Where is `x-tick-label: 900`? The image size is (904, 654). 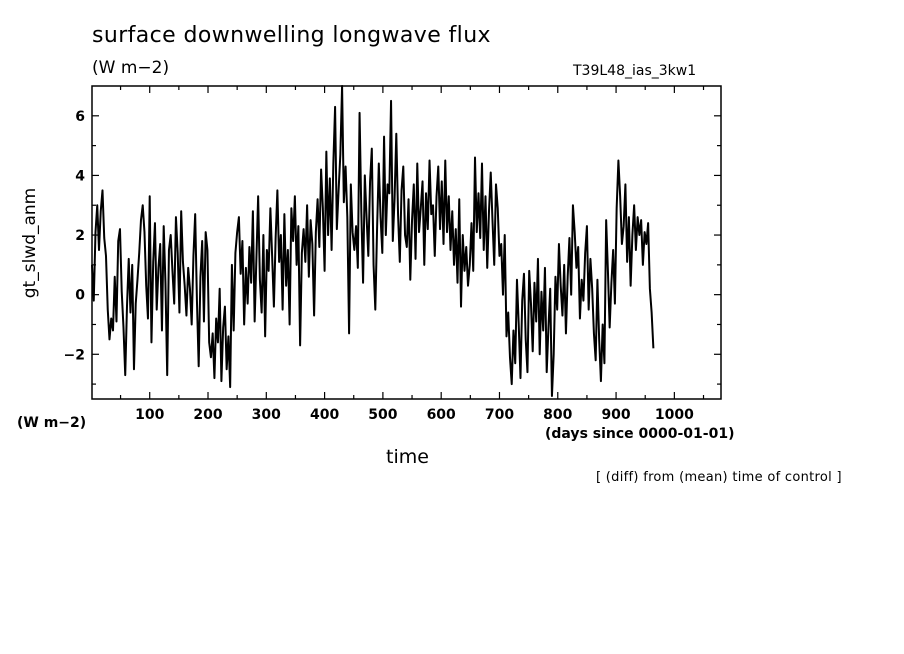
x-tick-label: 900 is located at coordinates (615, 415).